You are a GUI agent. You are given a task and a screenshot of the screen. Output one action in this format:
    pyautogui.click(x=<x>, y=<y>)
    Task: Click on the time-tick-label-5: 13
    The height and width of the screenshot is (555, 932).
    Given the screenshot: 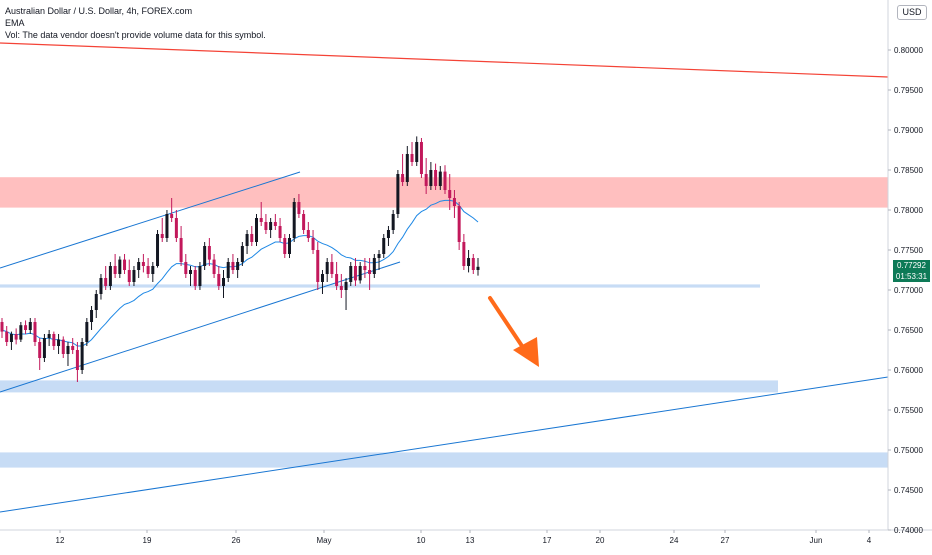 What is the action you would take?
    pyautogui.click(x=470, y=540)
    